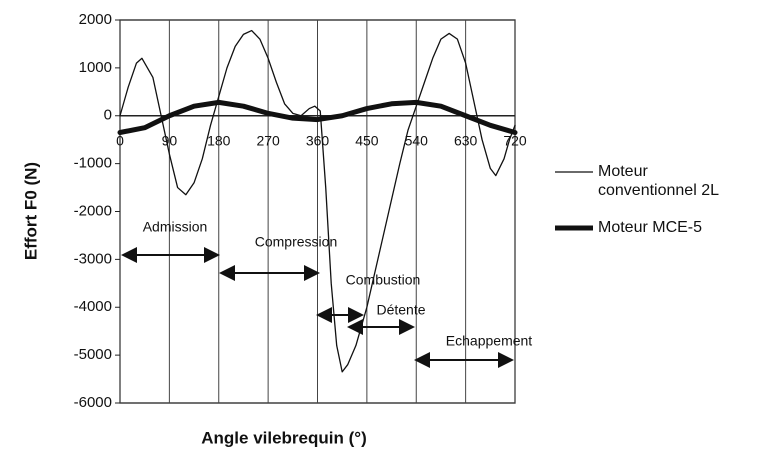 The image size is (768, 467). I want to click on y-axis-label: Effort F0 (N), so click(30, 211).